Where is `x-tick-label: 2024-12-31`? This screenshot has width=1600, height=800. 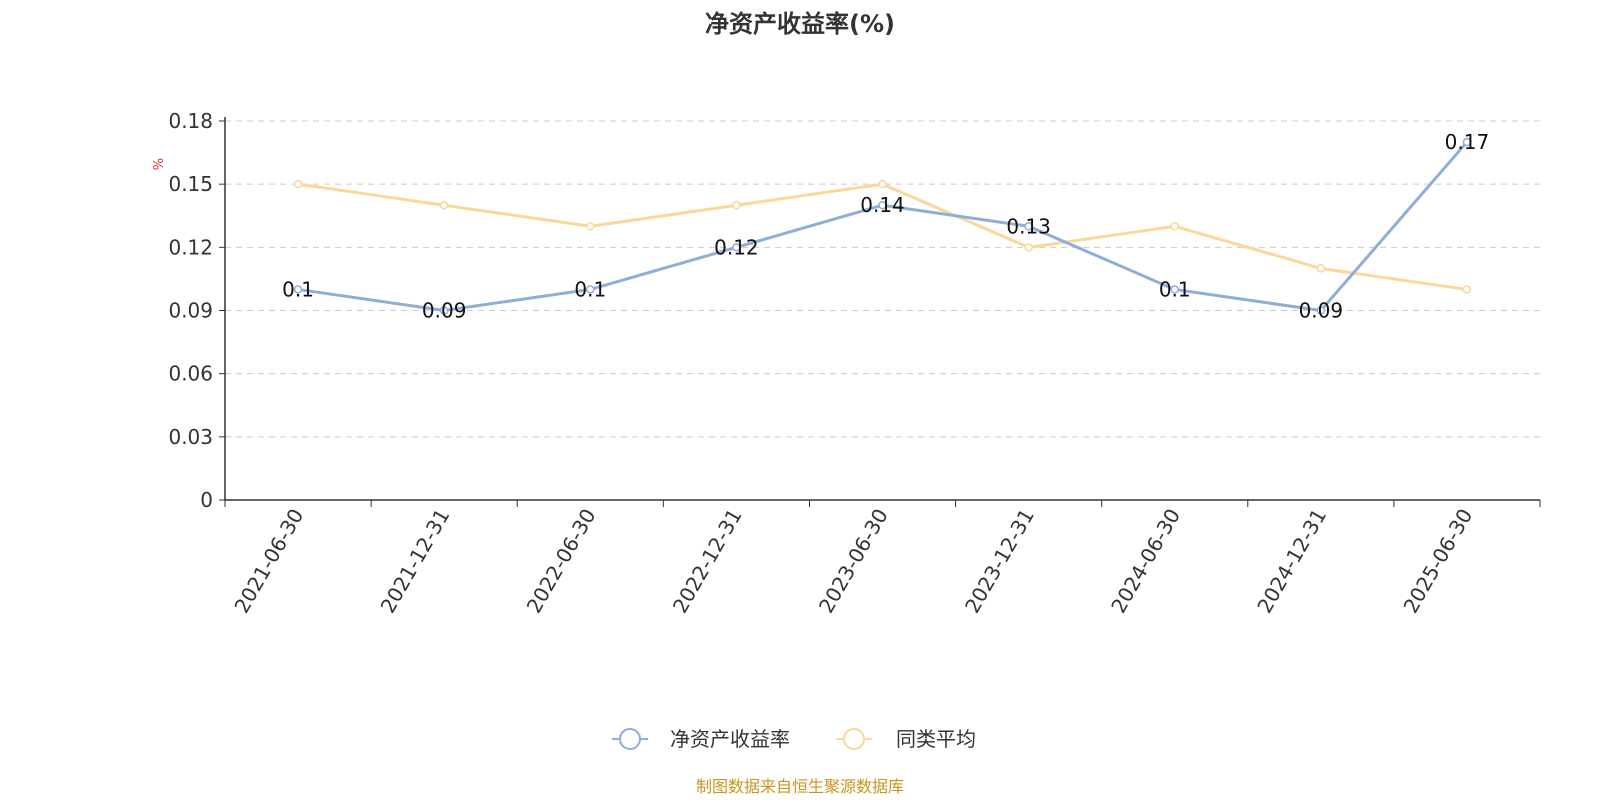
x-tick-label: 2024-12-31 is located at coordinates (1291, 561).